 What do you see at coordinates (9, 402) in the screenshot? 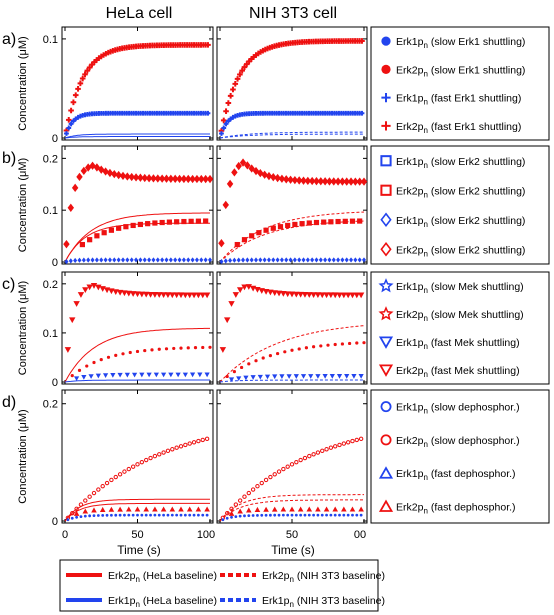
I see `panel-label: d)` at bounding box center [9, 402].